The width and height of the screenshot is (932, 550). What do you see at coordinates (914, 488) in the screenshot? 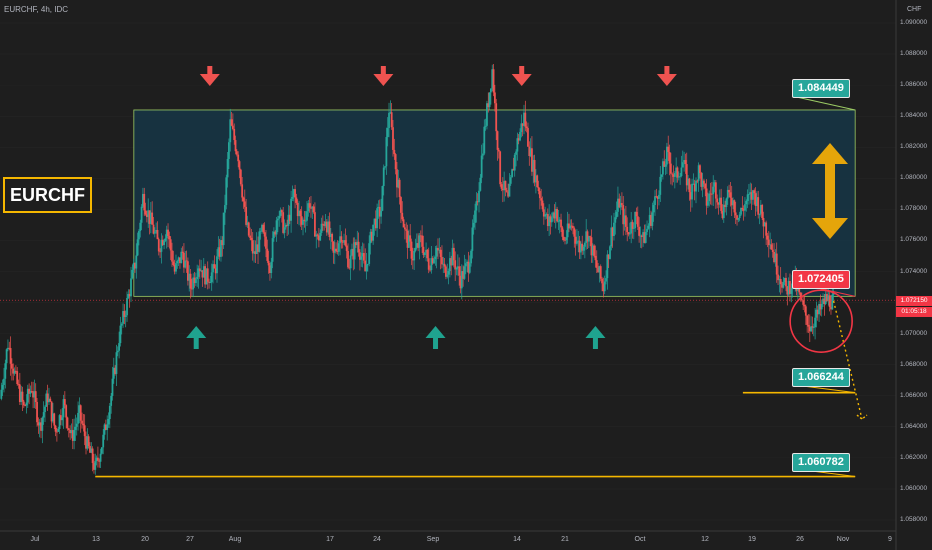
I see `y-tick-label: 1.060000` at bounding box center [914, 488].